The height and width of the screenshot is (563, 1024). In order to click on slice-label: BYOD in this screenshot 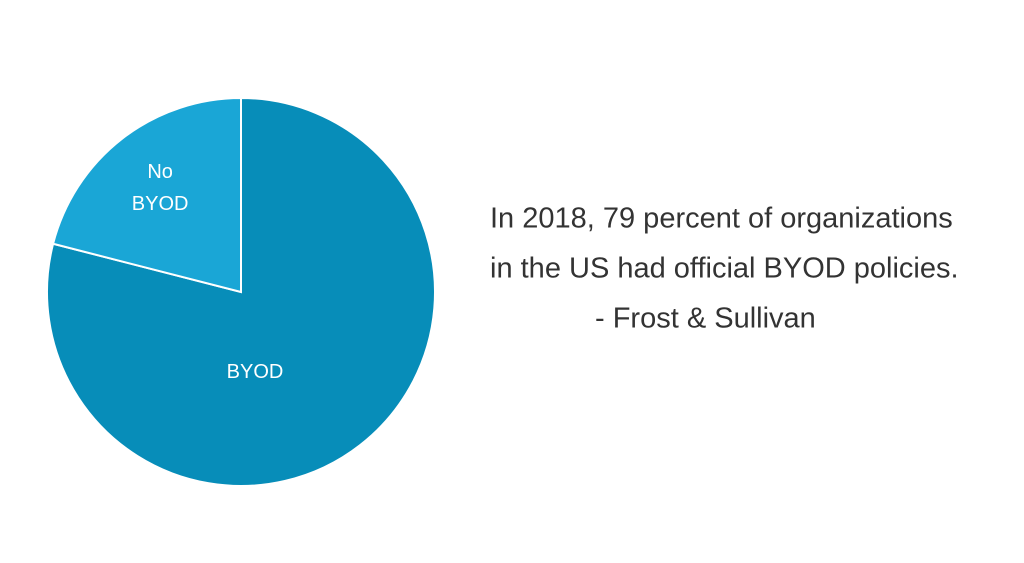, I will do `click(255, 372)`.